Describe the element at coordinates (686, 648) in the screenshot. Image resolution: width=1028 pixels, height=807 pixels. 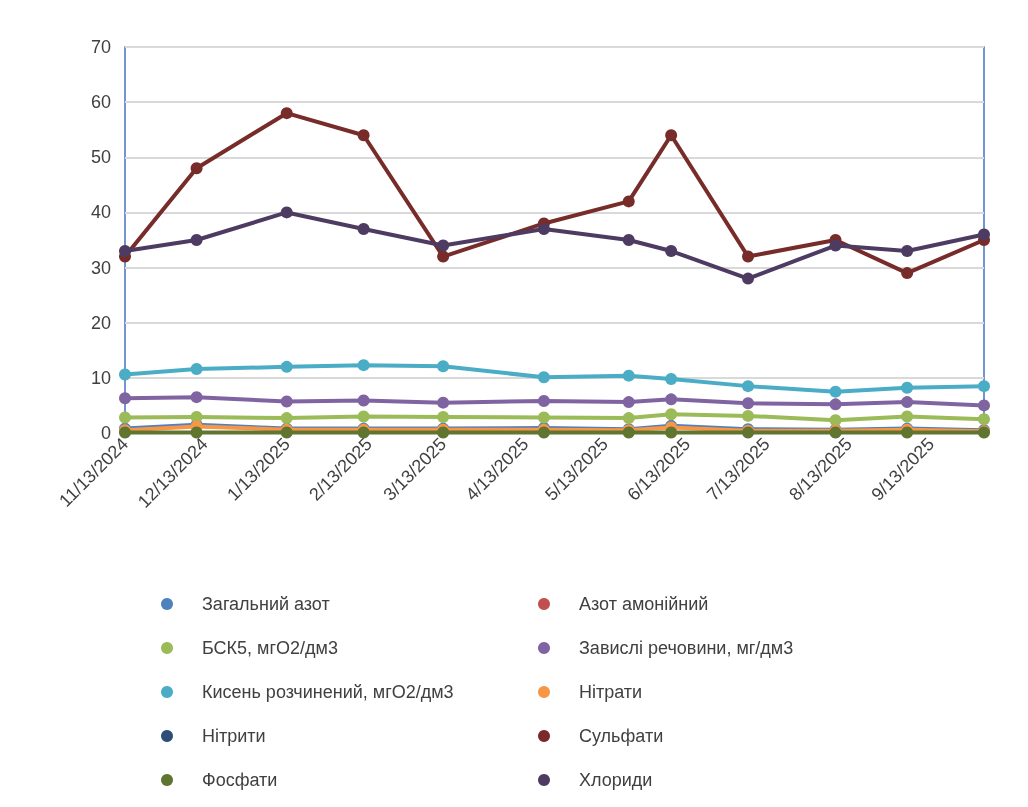
I see `legend-label: Завислі речовини, мг/дм3` at that location.